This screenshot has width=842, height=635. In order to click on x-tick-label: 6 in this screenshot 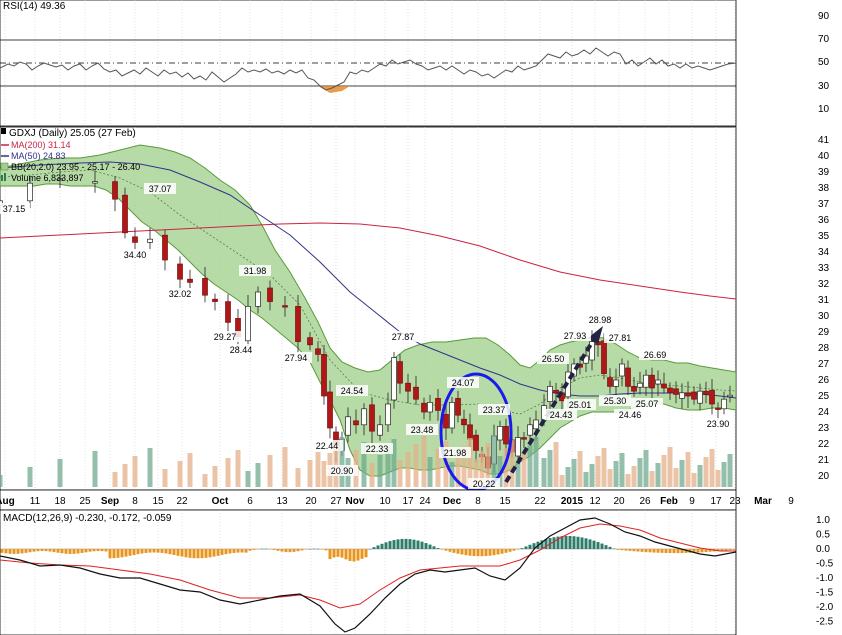, I will do `click(250, 501)`.